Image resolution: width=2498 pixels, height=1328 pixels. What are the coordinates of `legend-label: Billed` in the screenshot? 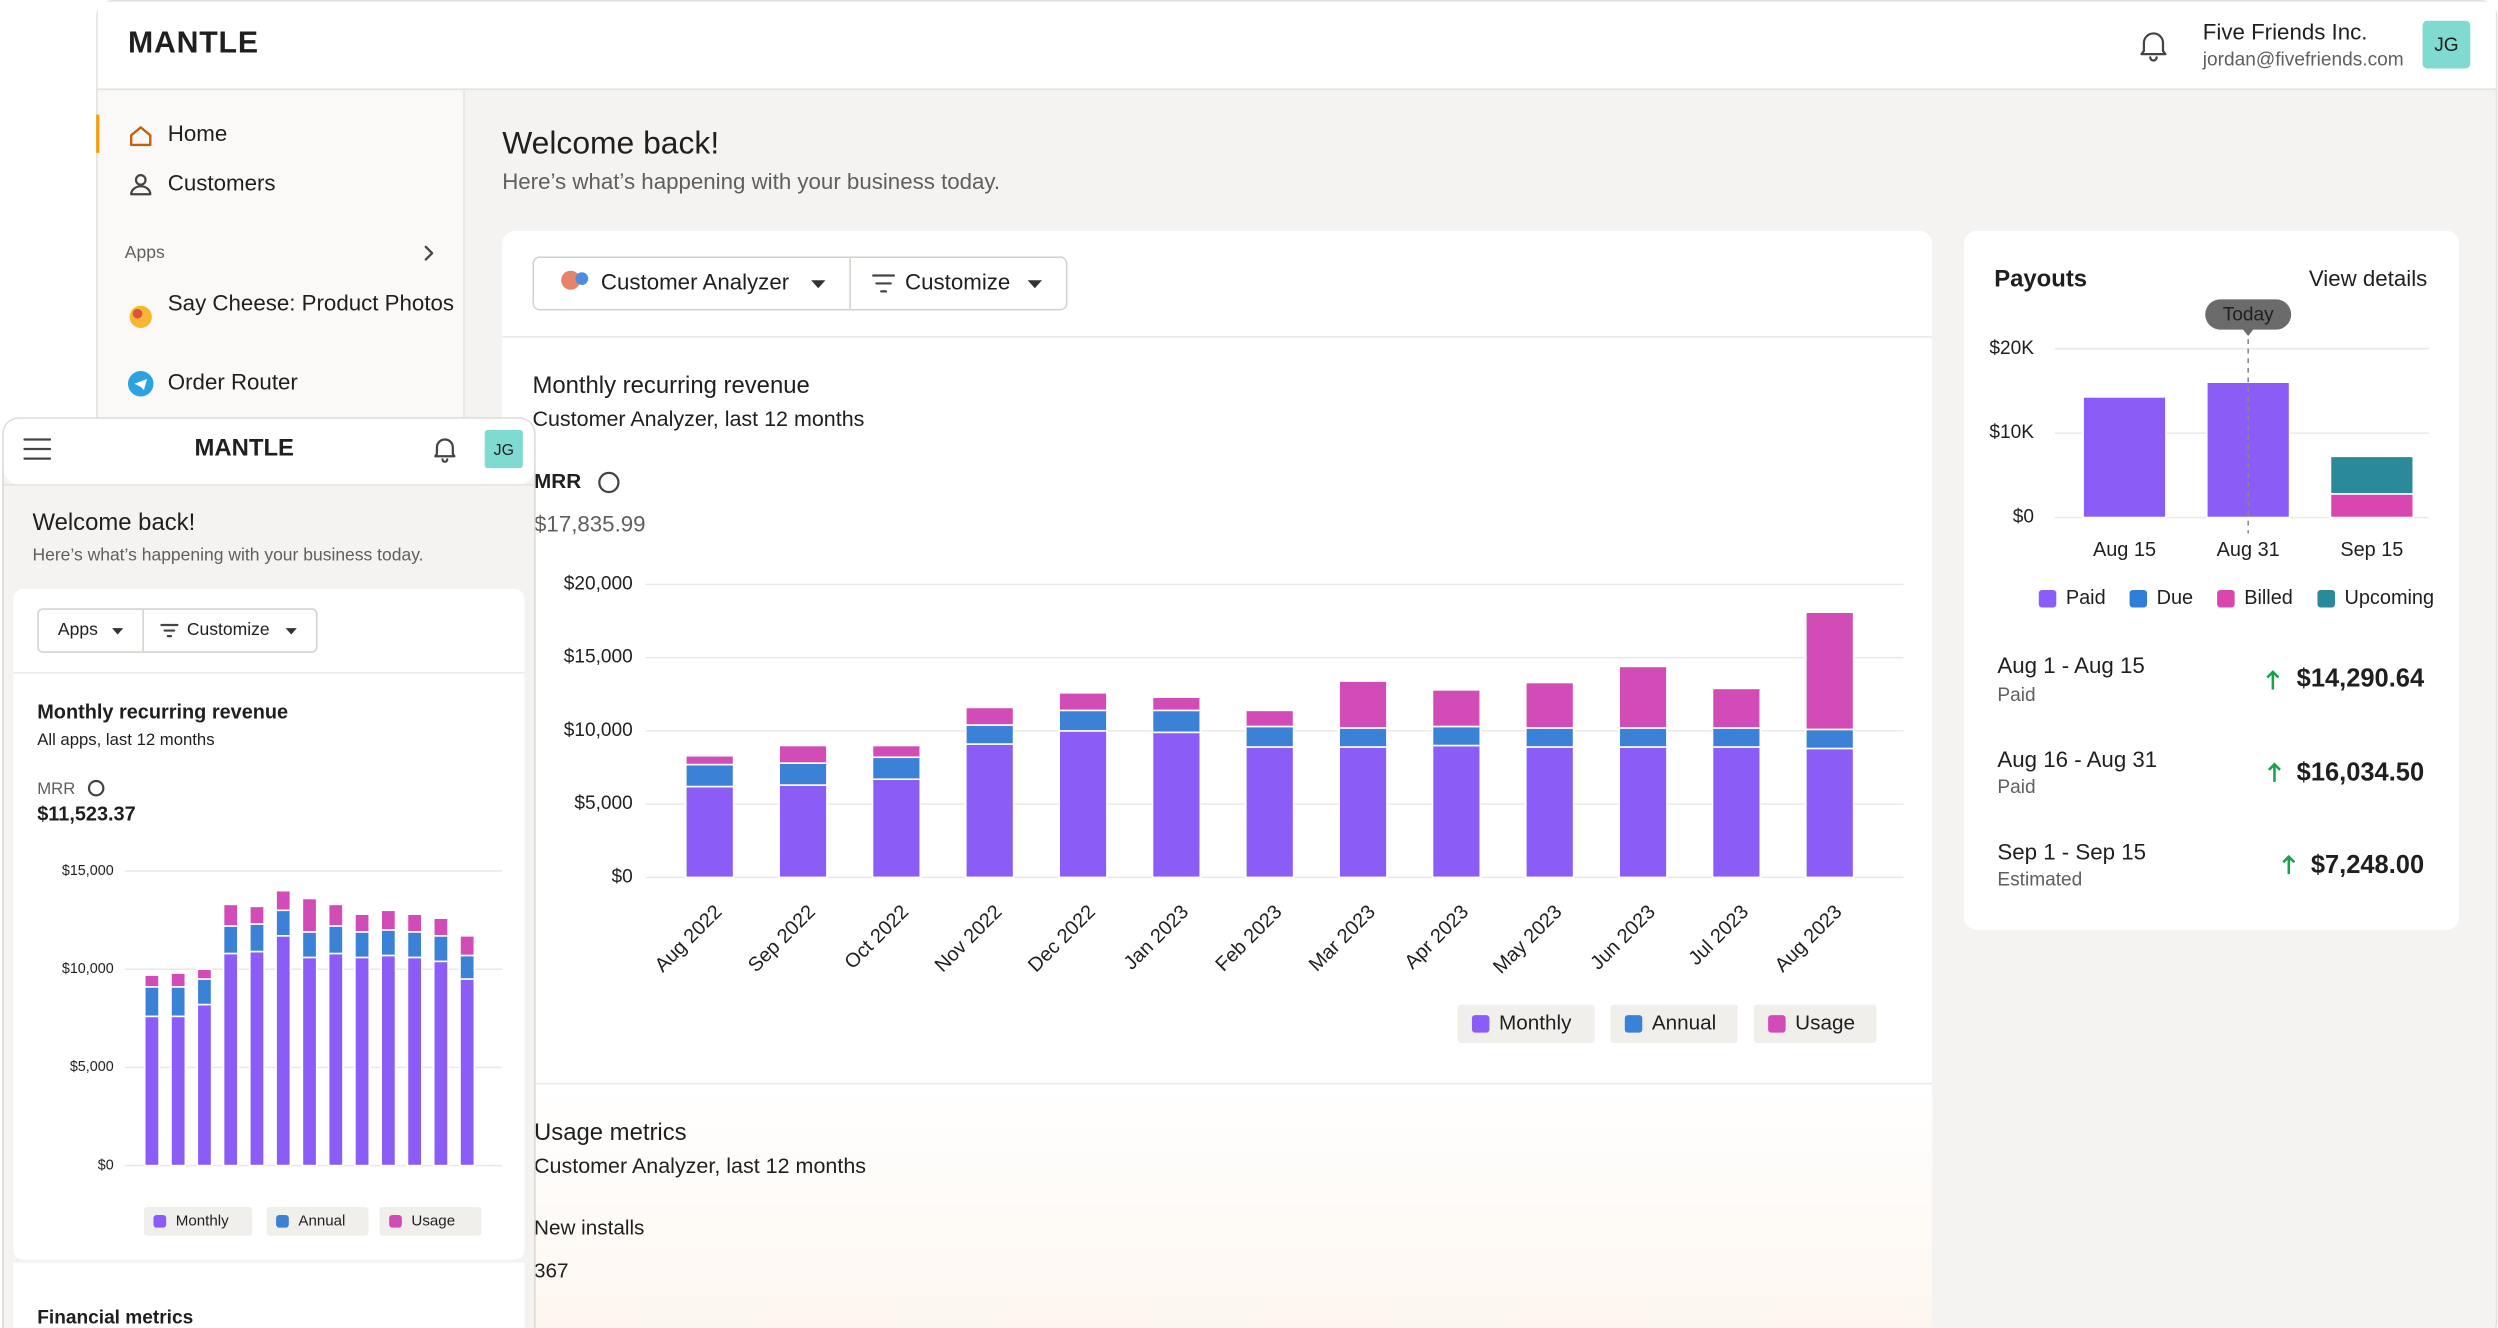 It's located at (2268, 598).